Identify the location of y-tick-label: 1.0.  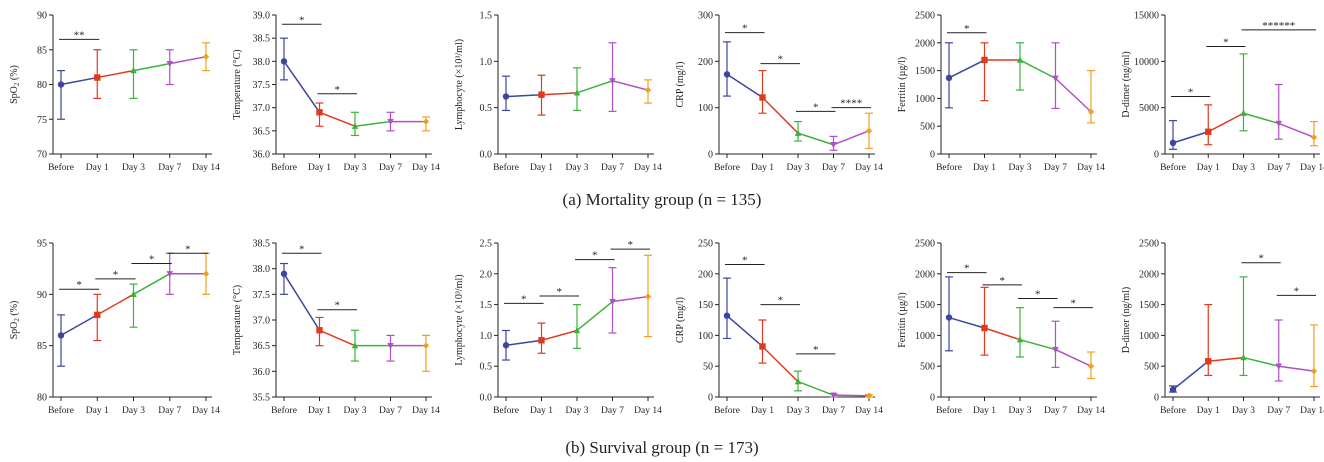
(486, 62).